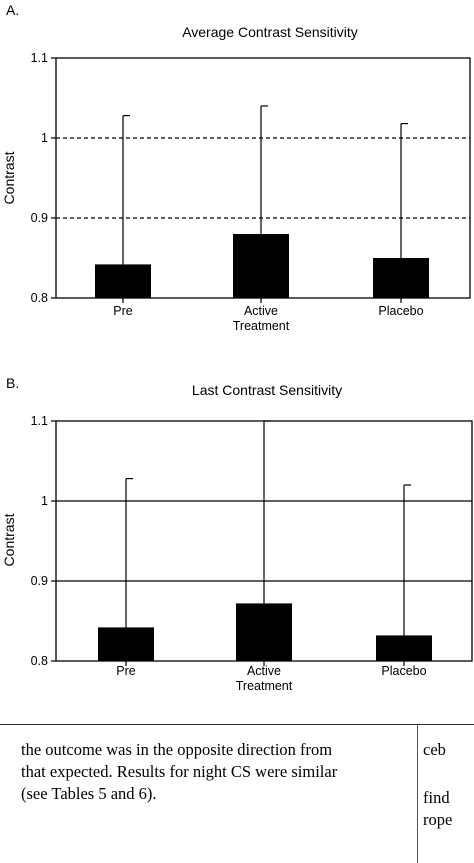  I want to click on next-column-fragment: ceb find rope, so click(448, 785).